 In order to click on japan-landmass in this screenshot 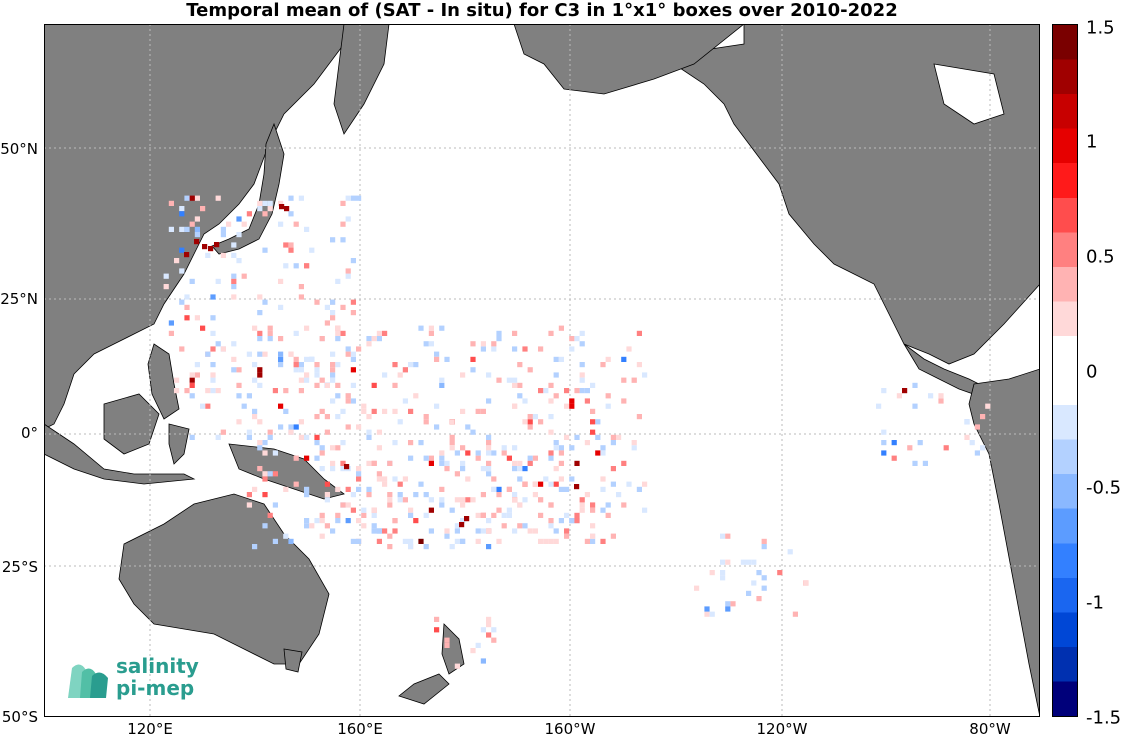, I will do `click(248, 188)`.